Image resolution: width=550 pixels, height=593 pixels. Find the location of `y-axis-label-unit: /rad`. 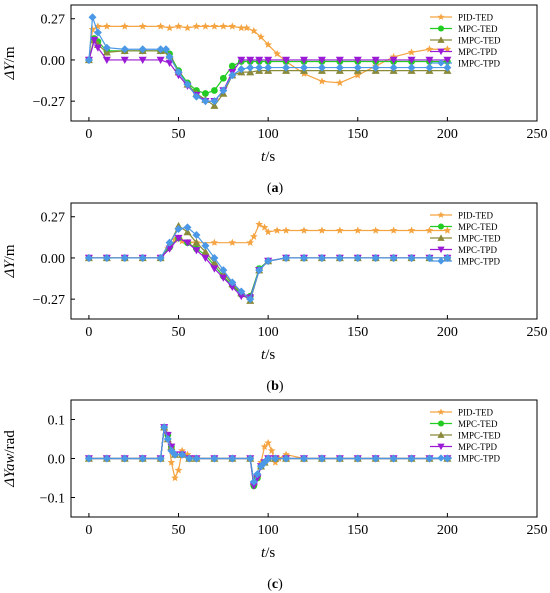

y-axis-label-unit: /rad is located at coordinates (10, 442).